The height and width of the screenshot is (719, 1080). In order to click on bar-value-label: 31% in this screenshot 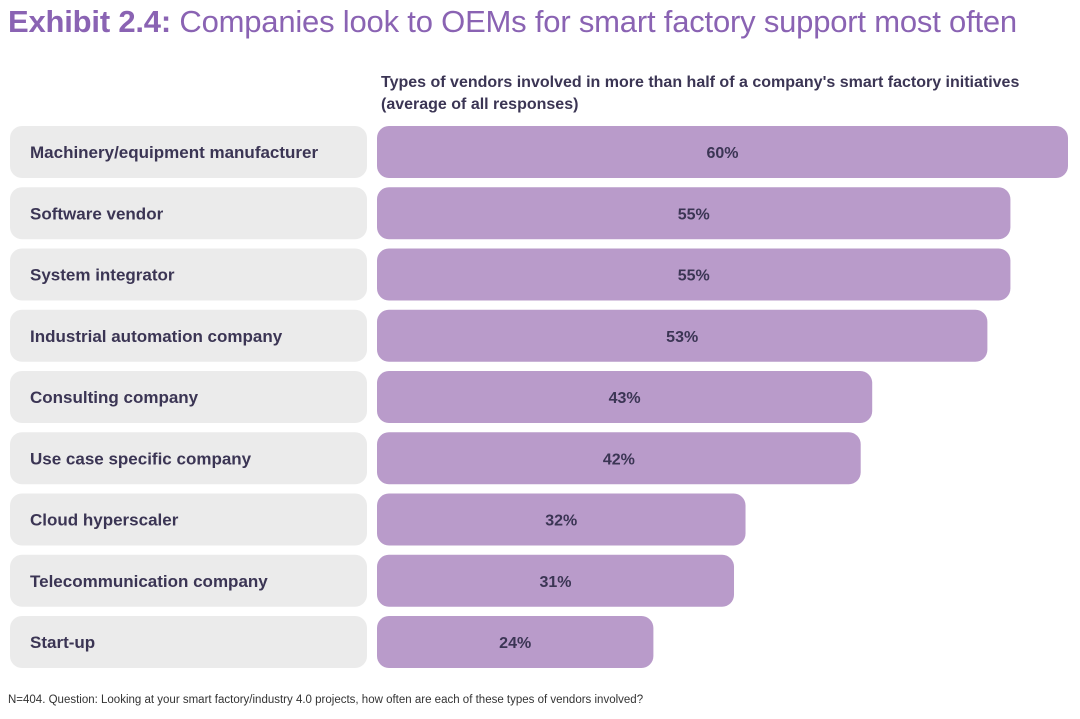, I will do `click(555, 582)`.